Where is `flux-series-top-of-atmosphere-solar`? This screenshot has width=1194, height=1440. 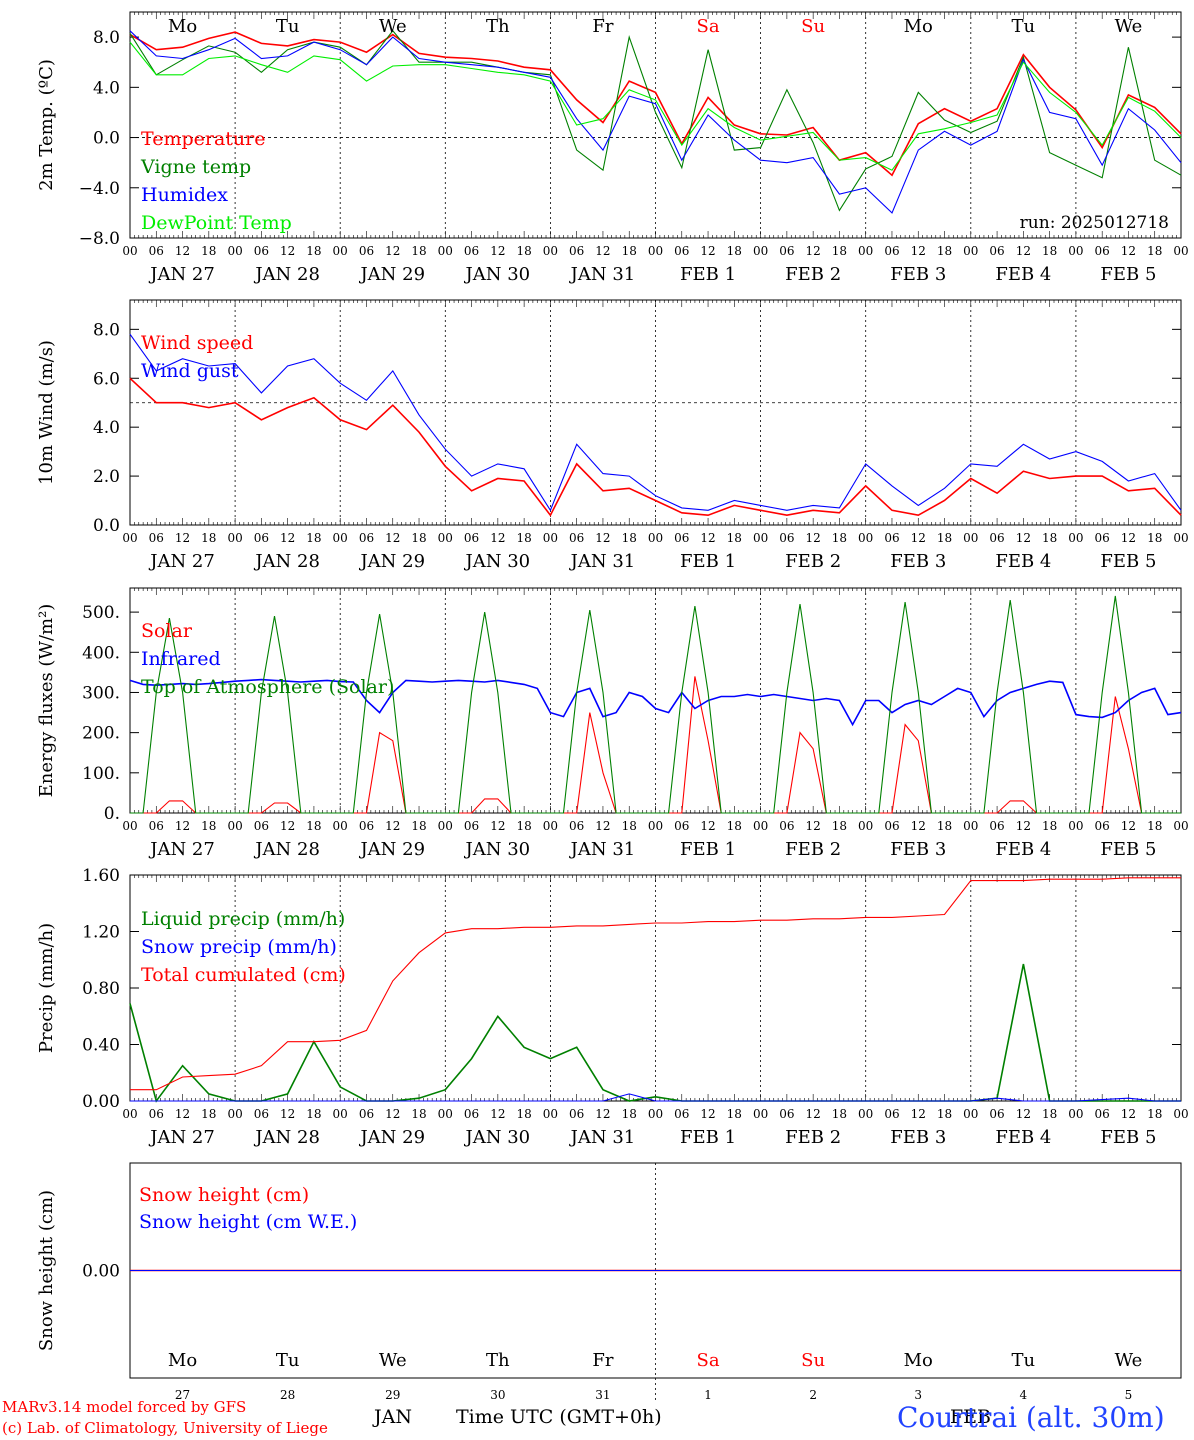 flux-series-top-of-atmosphere-solar is located at coordinates (655, 704).